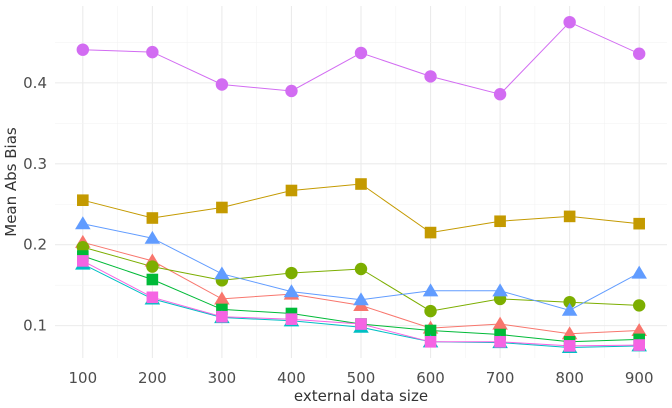  What do you see at coordinates (639, 378) in the screenshot?
I see `x-tick-label: 900` at bounding box center [639, 378].